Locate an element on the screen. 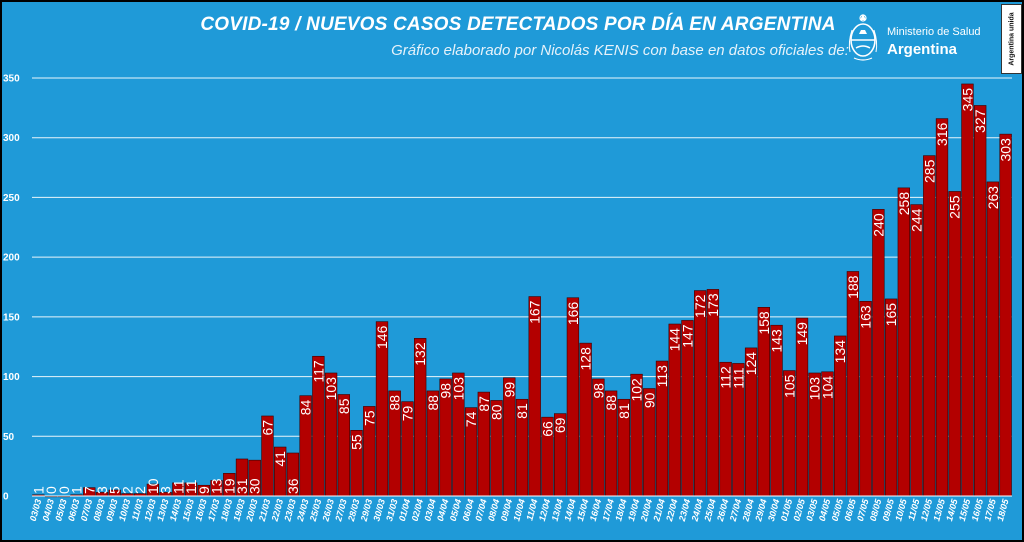 The width and height of the screenshot is (1024, 542). argentina-unida-badge: Argentina unida is located at coordinates (1011, 39).